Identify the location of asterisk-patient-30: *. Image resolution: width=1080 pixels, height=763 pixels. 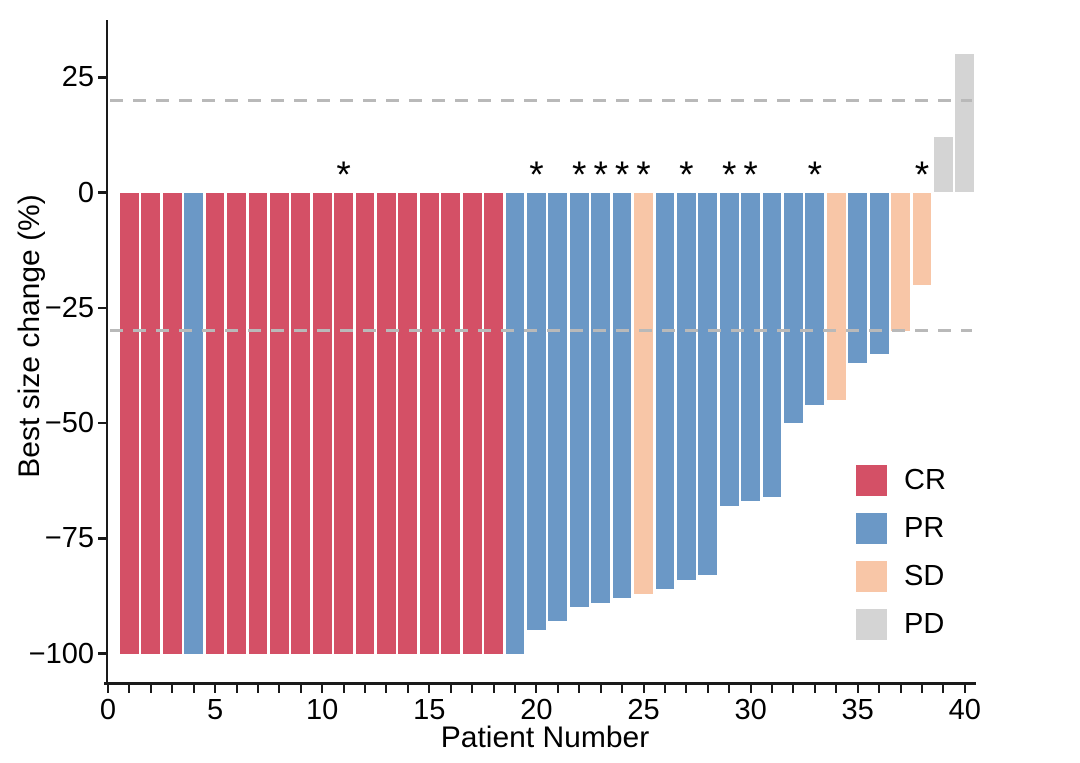
(750, 174).